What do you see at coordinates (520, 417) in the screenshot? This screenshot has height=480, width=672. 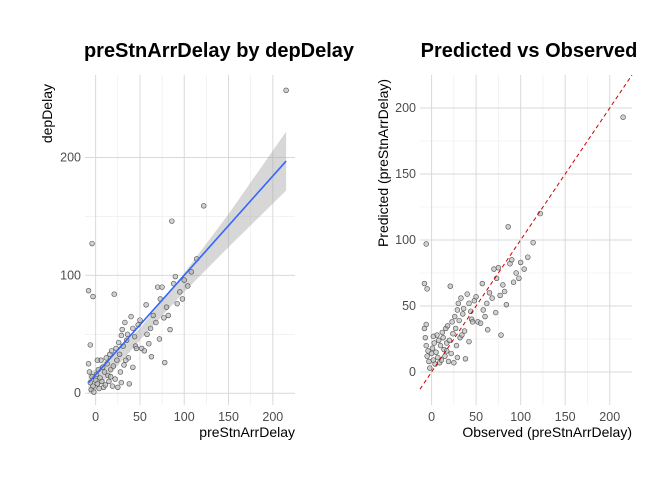 I see `right-x-tick-label: 100` at bounding box center [520, 417].